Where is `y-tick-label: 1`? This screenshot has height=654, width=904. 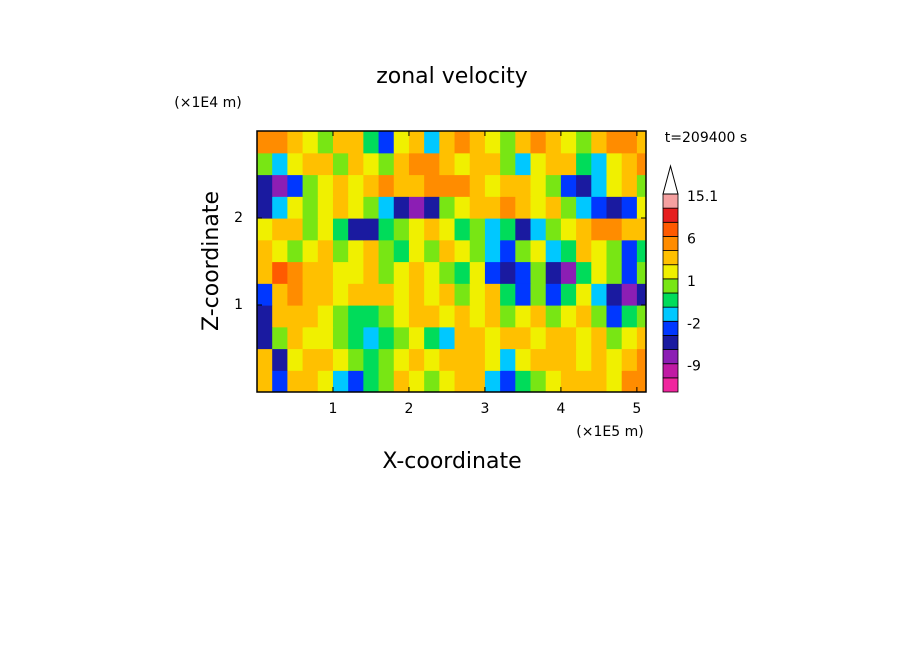
y-tick-label: 1 is located at coordinates (238, 305).